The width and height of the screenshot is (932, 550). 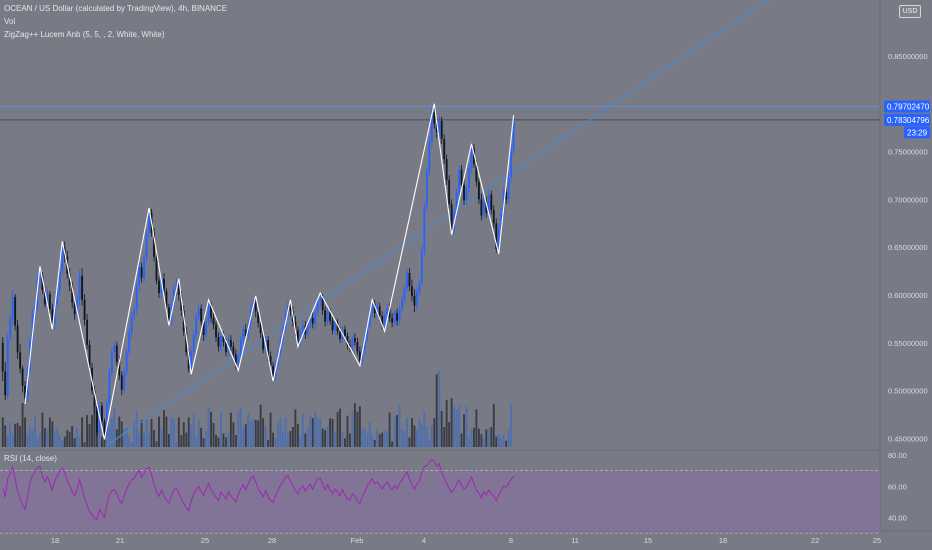 What do you see at coordinates (908, 120) in the screenshot?
I see `price-label-text: 0.78304796` at bounding box center [908, 120].